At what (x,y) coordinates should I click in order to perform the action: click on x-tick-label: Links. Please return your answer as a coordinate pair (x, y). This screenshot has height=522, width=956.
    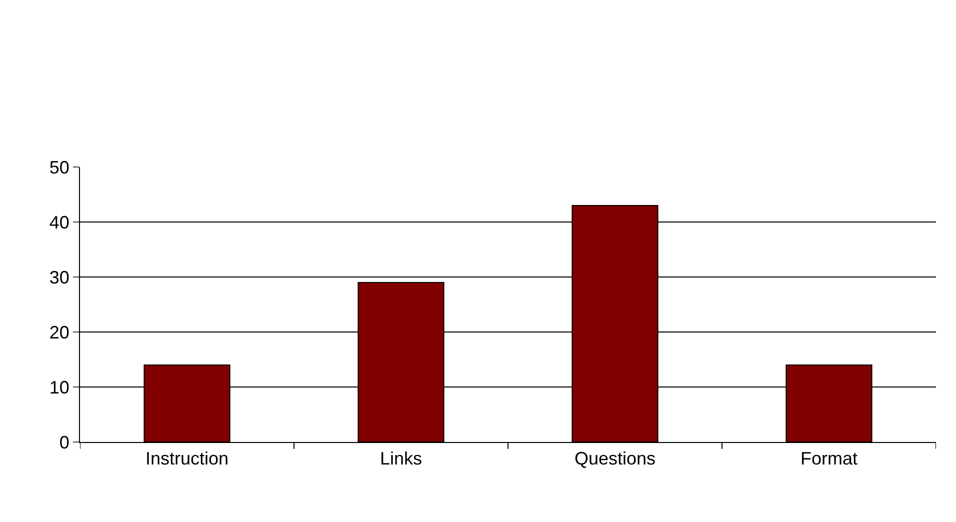
    Looking at the image, I should click on (401, 458).